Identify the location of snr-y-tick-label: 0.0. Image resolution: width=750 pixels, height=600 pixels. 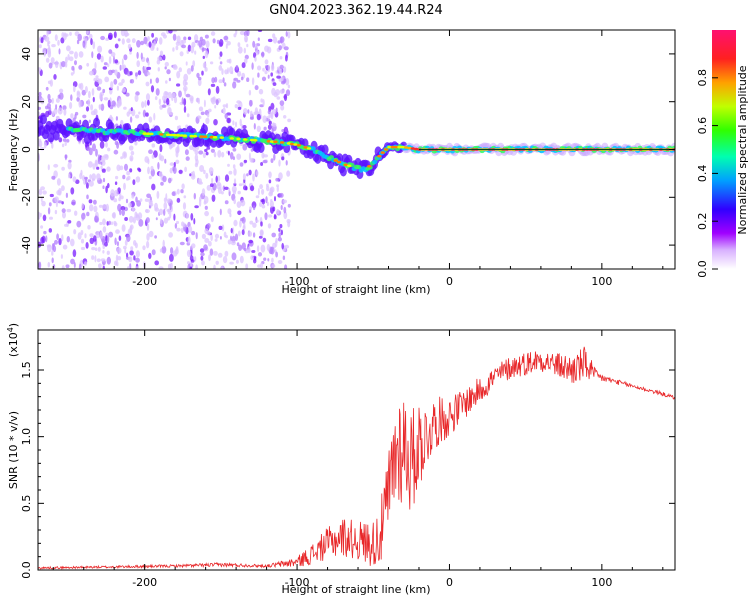
(26, 570).